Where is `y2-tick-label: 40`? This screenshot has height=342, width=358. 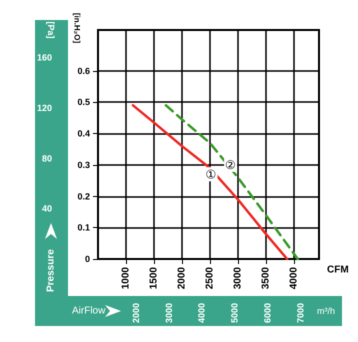 y2-tick-label: 40 is located at coordinates (47, 209).